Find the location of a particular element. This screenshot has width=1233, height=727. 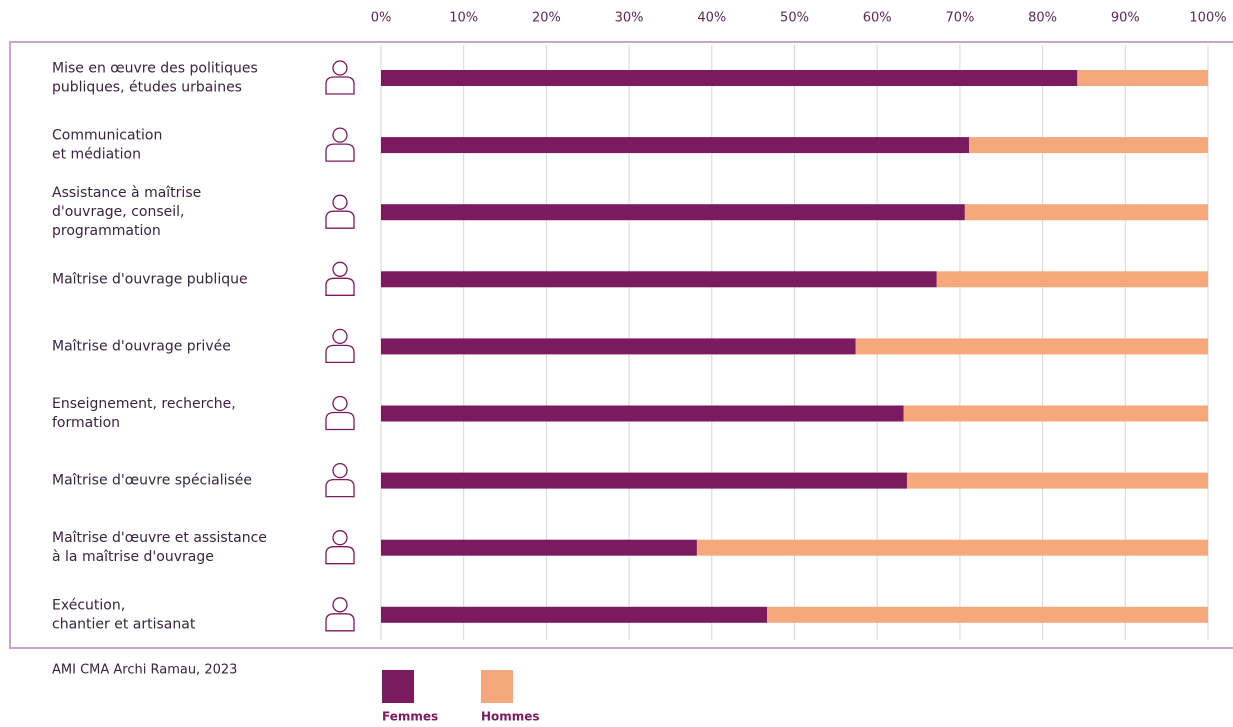

category-label: Enseignement, recherche, formation is located at coordinates (144, 413).